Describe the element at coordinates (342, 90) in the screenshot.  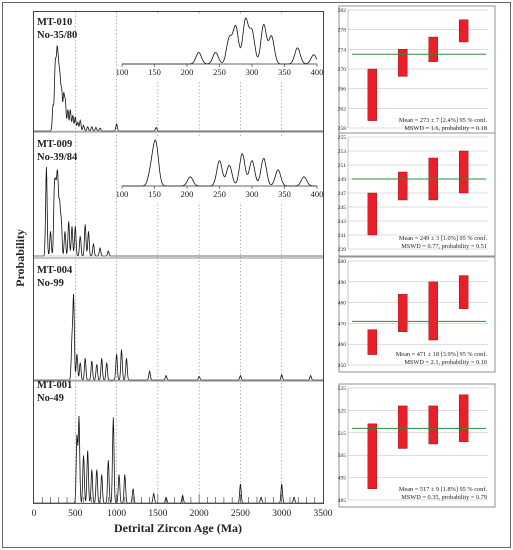
I see `wm-tick-label-0-2: 266` at that location.